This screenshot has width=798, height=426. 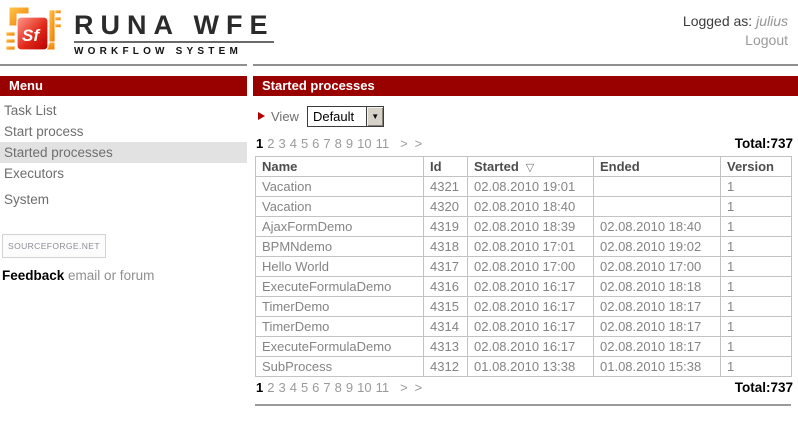 I want to click on cell-id: 4312, so click(x=445, y=366).